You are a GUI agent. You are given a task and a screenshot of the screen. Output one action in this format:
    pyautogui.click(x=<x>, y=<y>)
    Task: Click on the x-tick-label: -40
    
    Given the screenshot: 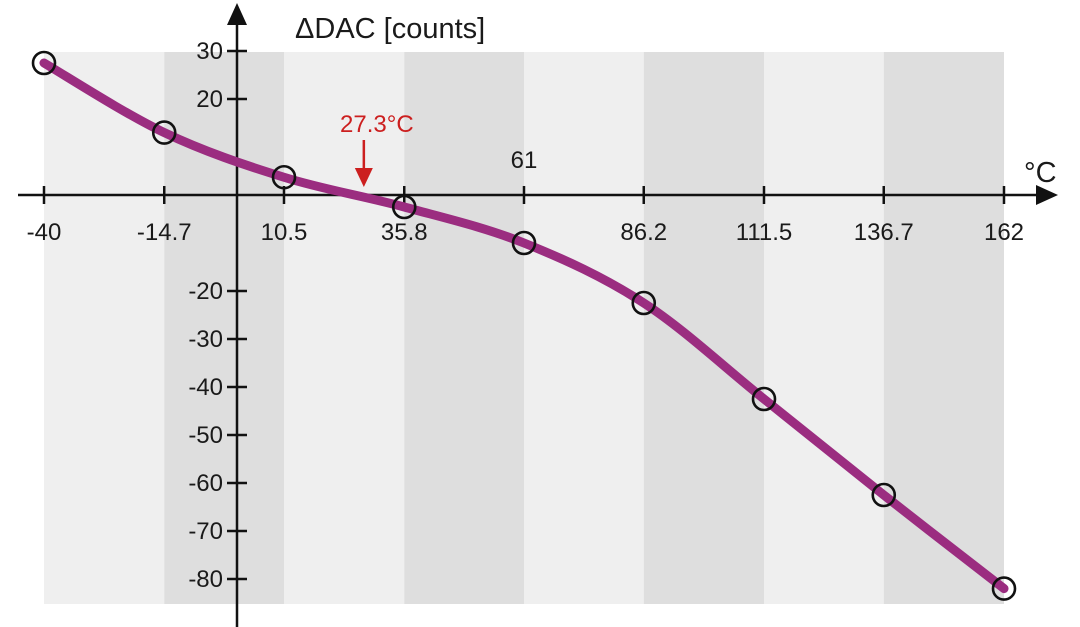 What is the action you would take?
    pyautogui.click(x=44, y=232)
    